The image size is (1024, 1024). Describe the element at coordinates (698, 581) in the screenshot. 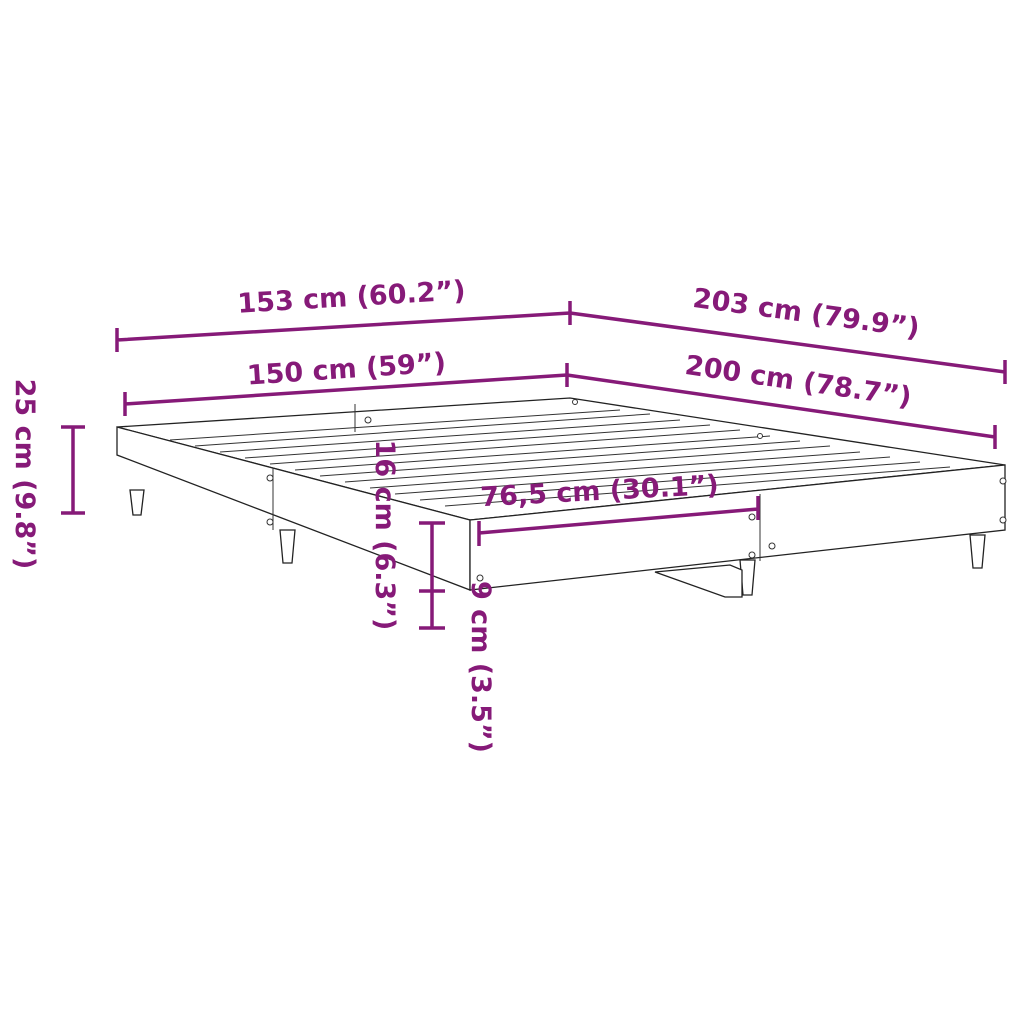

I see `center-support` at that location.